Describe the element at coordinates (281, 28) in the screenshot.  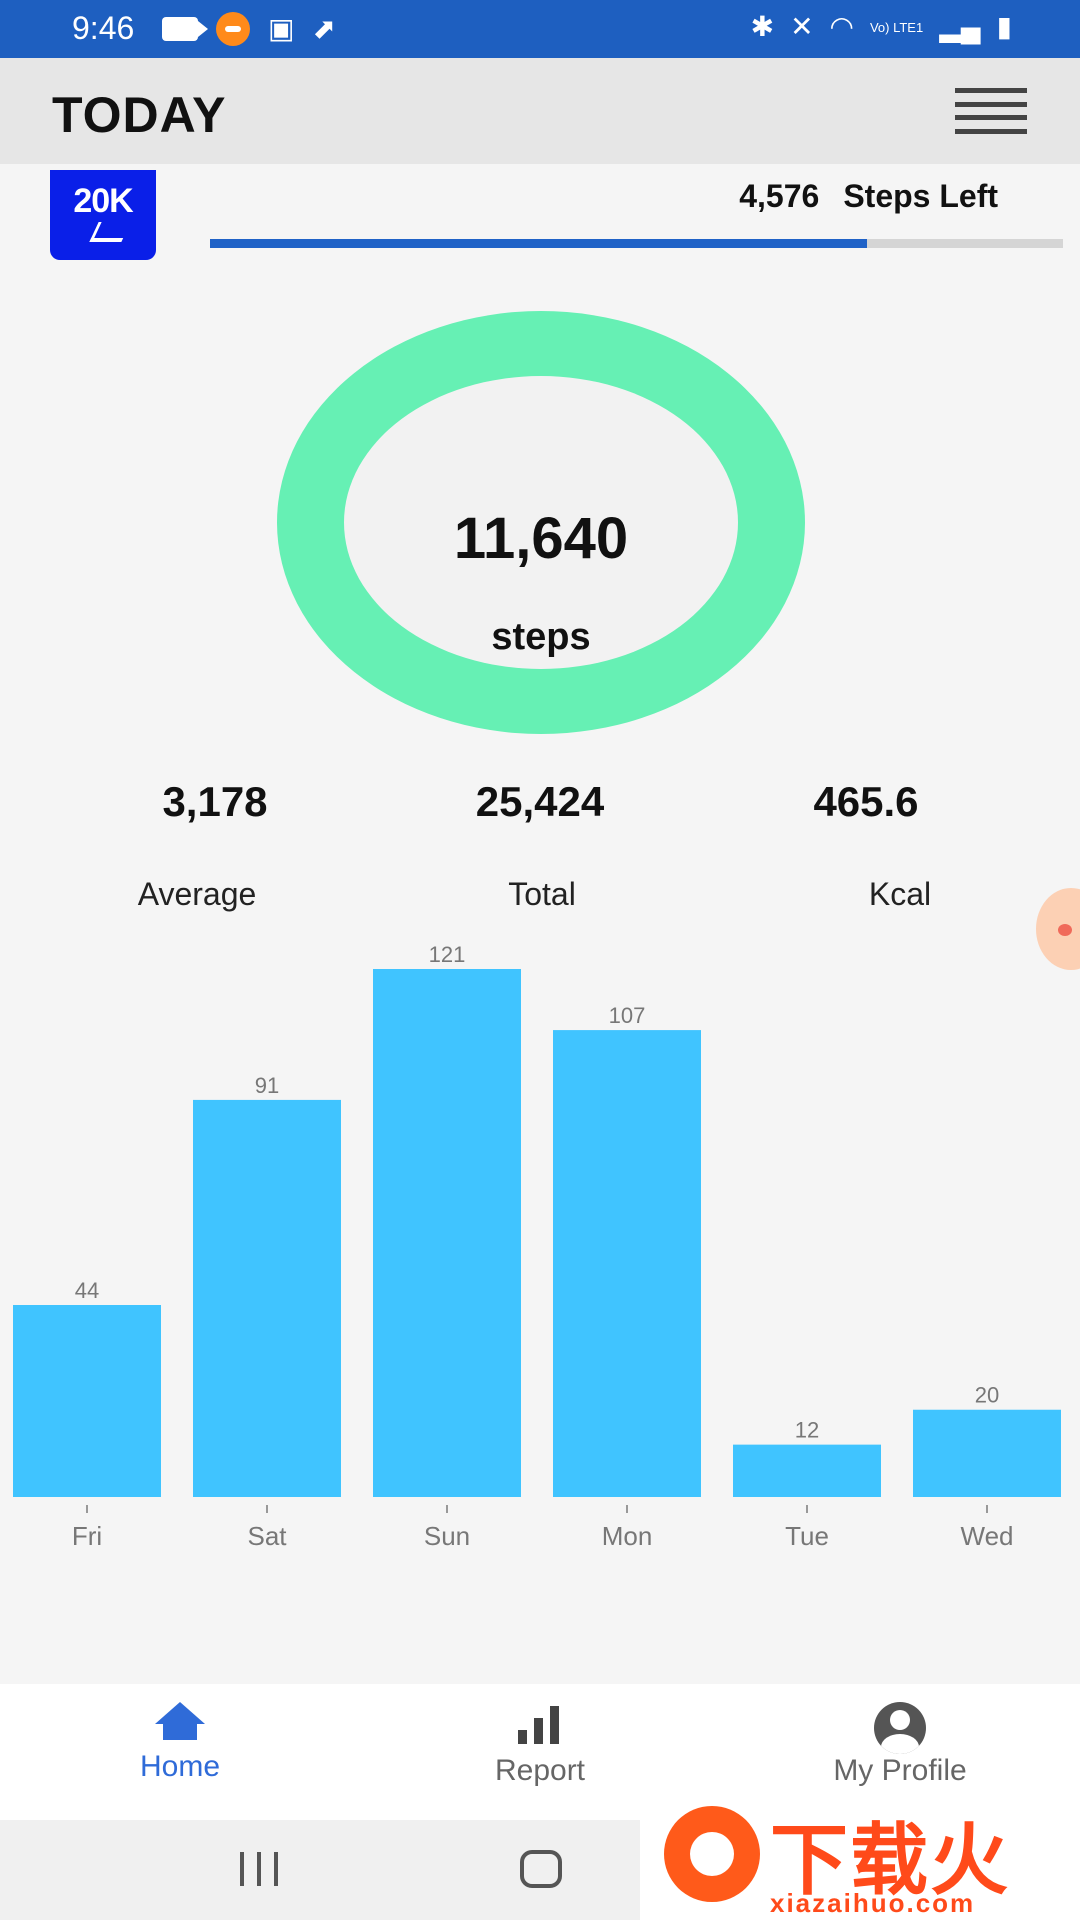
I see `clipboard-icon: ▣` at that location.